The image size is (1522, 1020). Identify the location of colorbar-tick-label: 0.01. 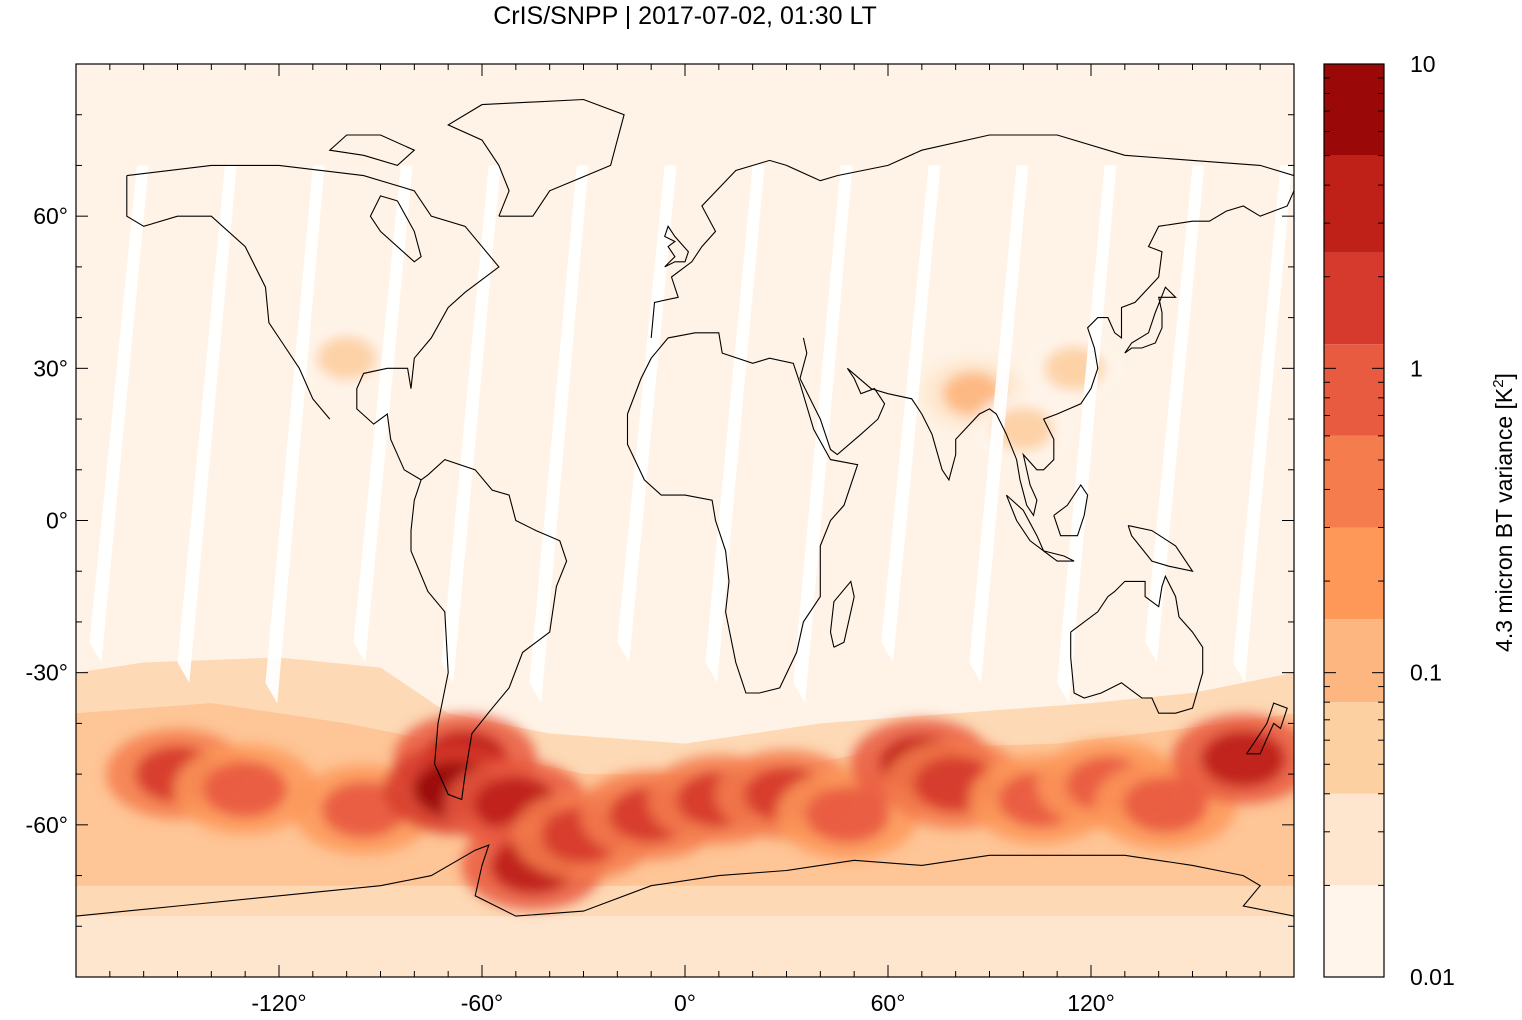
(1432, 977).